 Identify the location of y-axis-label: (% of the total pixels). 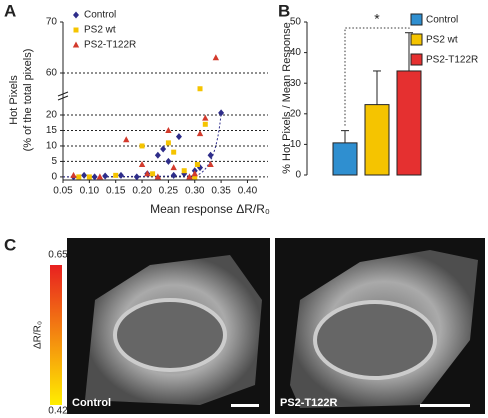
(28, 100).